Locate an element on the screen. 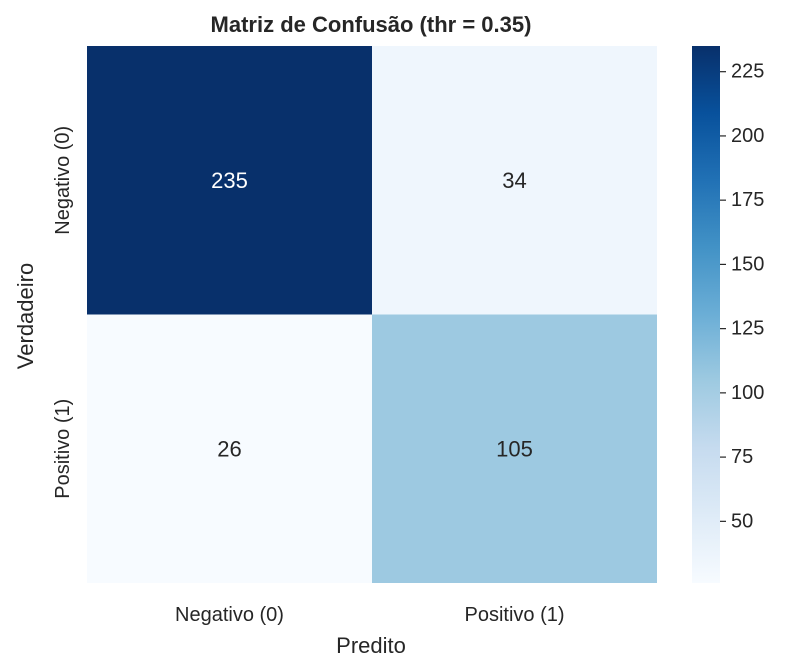 The height and width of the screenshot is (672, 790). colorbar-tick-label: 150 is located at coordinates (747, 264).